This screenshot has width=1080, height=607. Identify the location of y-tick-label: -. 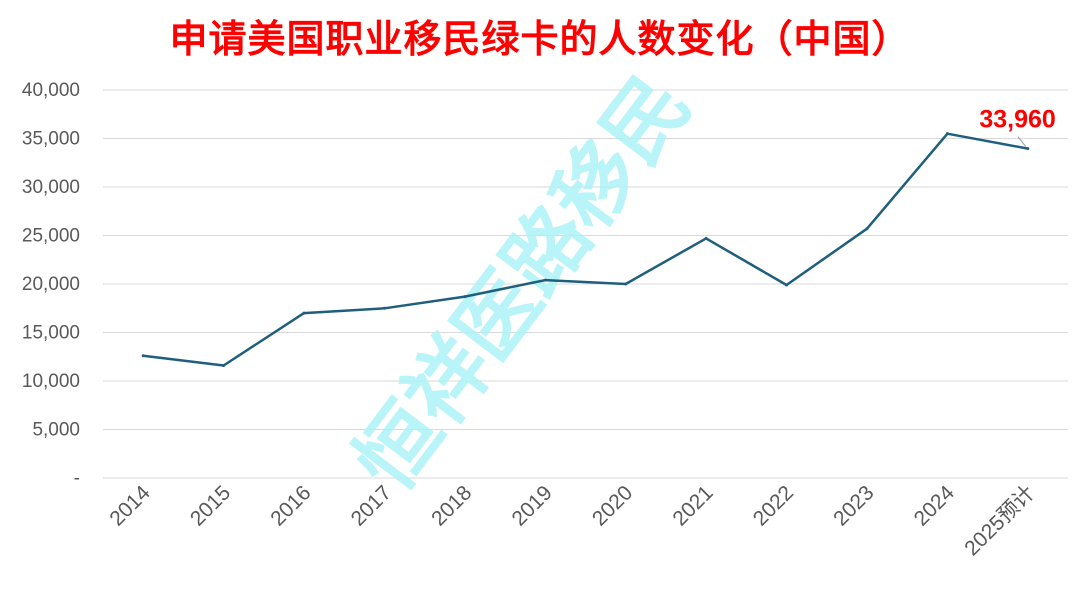
(77, 478).